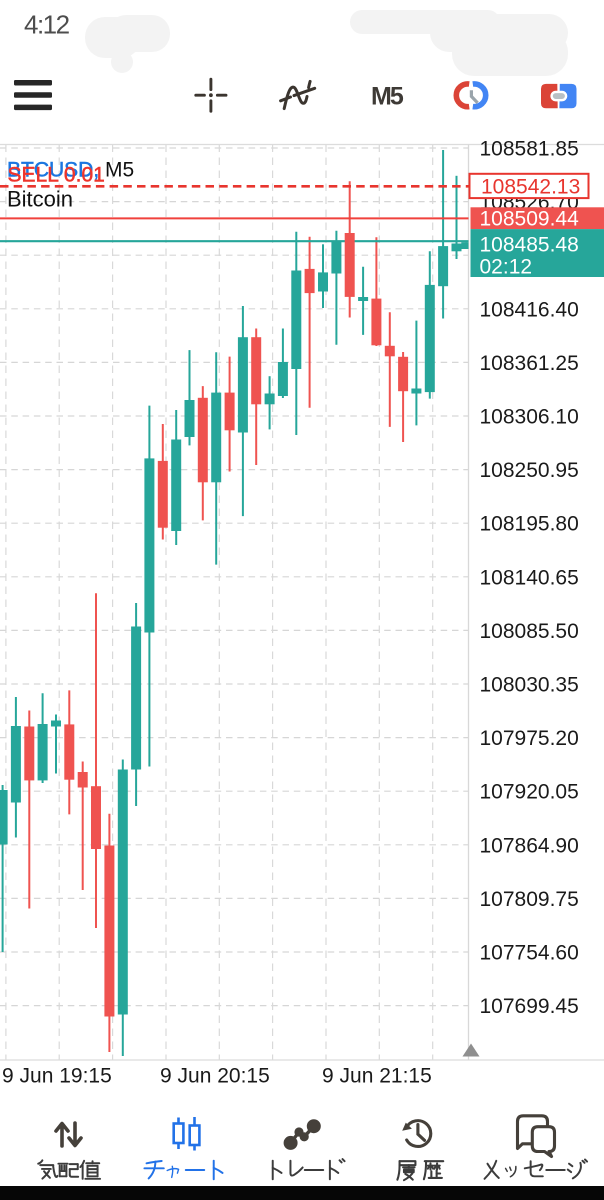 The width and height of the screenshot is (604, 1200). I want to click on svg-text: BTCUSD, M5, so click(70, 170).